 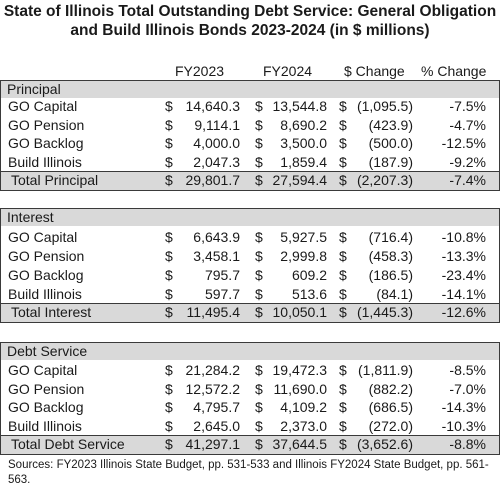 I want to click on change-value: (423.9), so click(x=390, y=125).